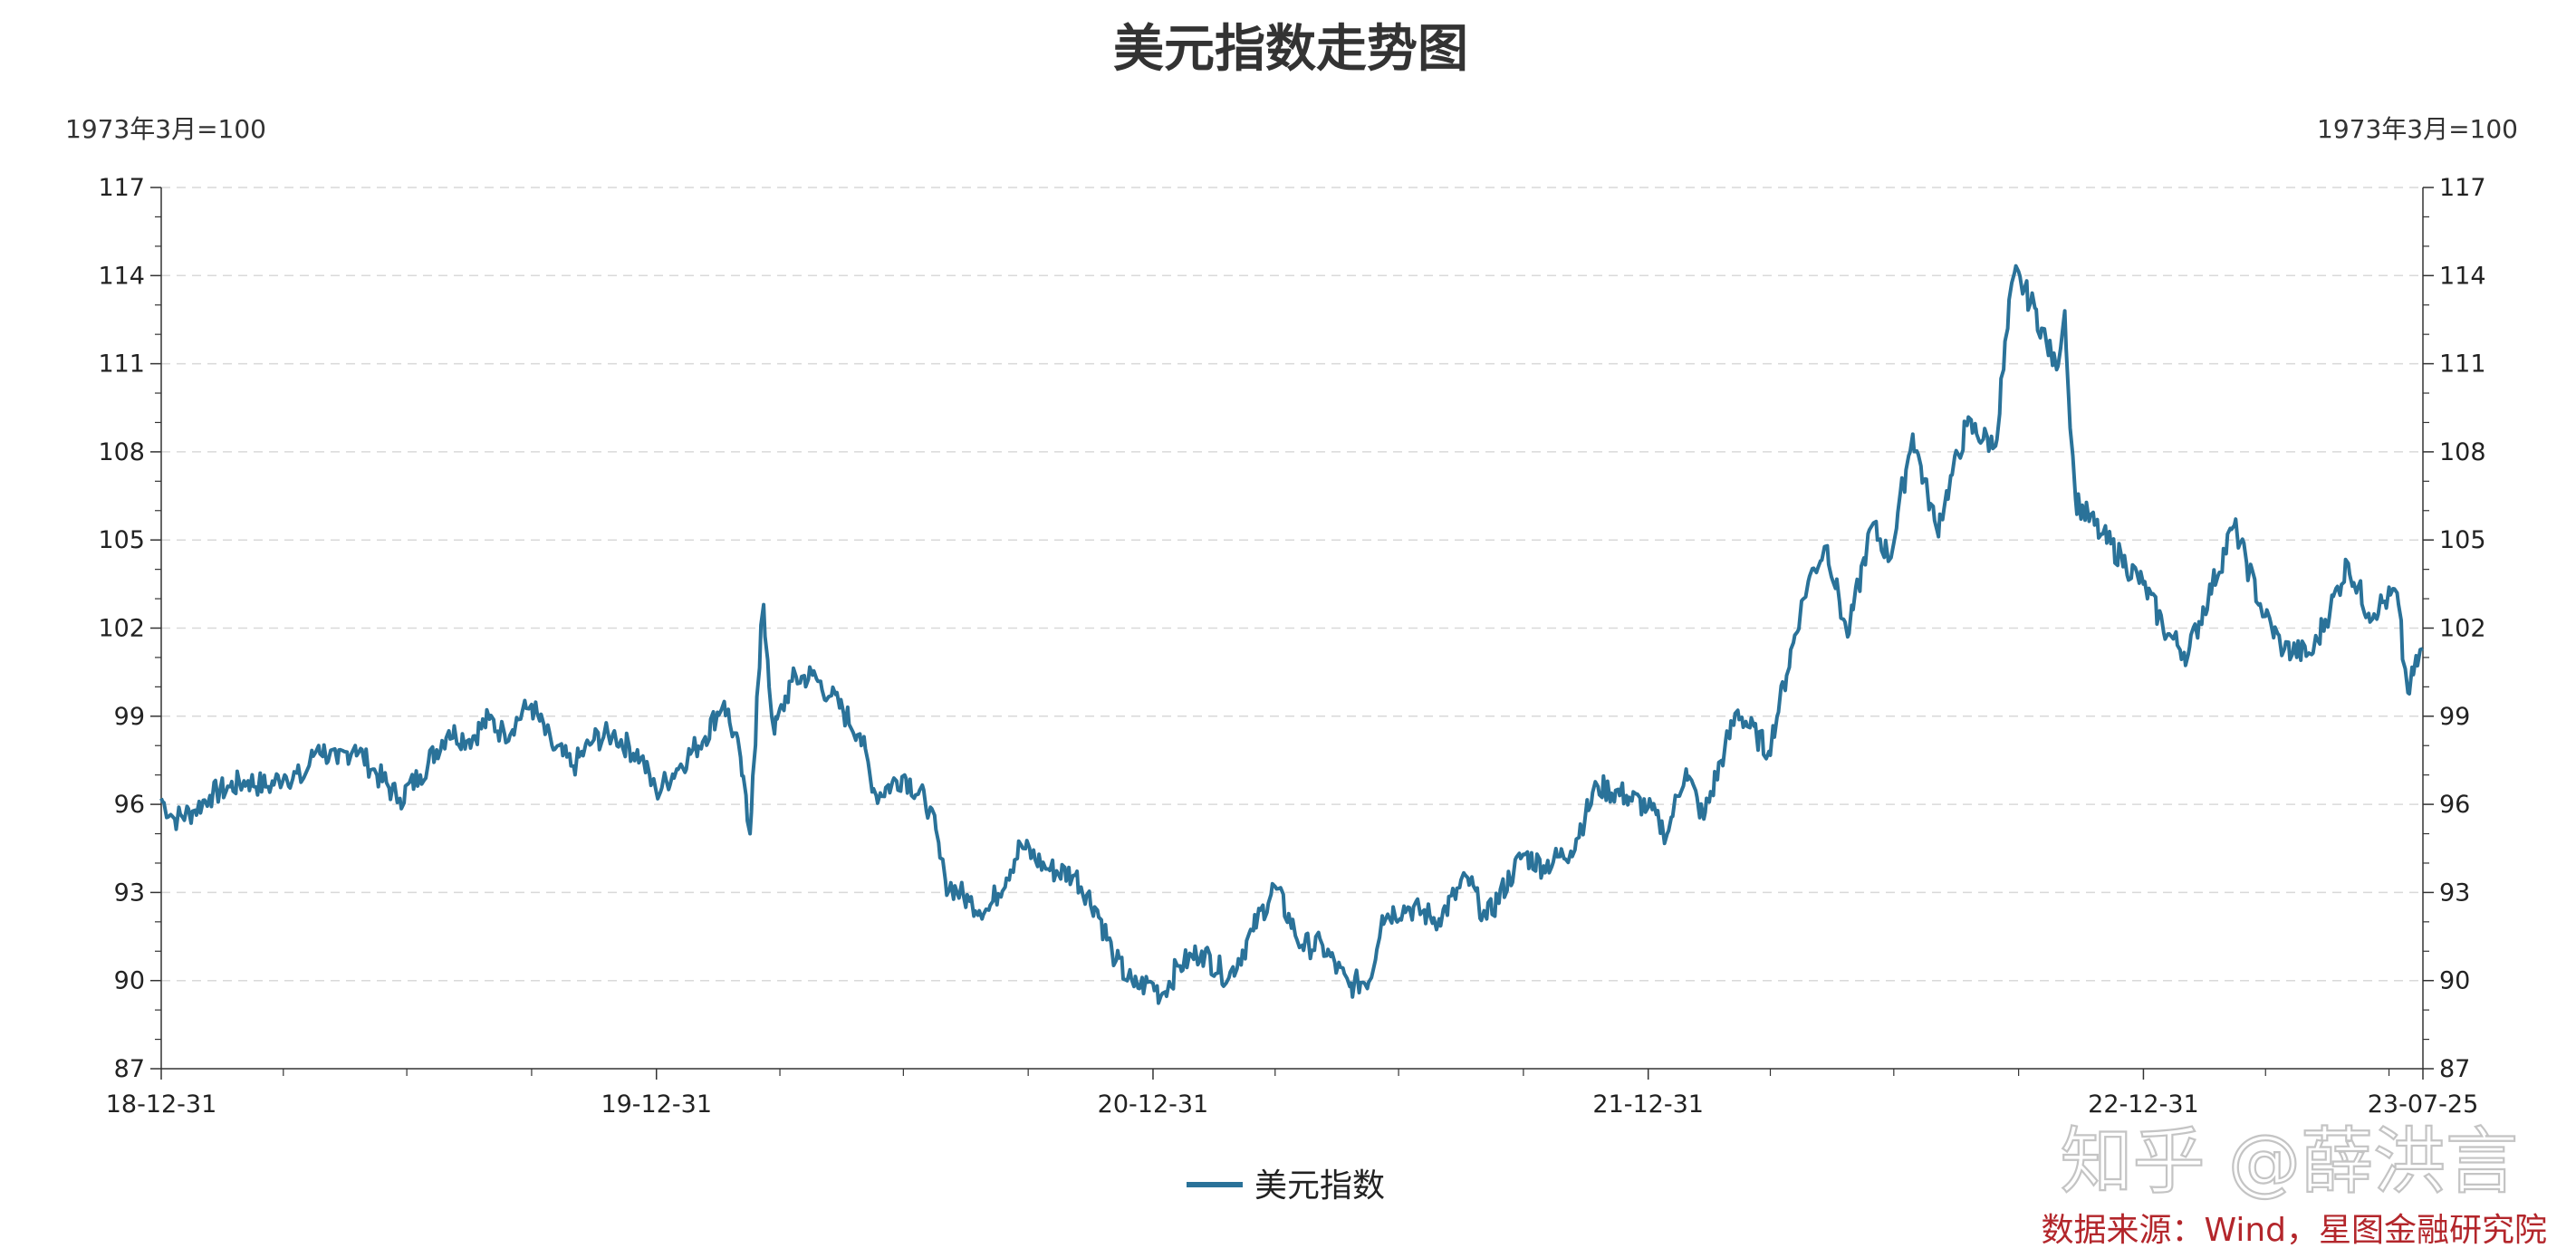  I want to click on x-tick-label: 19-12-31, so click(656, 1104).